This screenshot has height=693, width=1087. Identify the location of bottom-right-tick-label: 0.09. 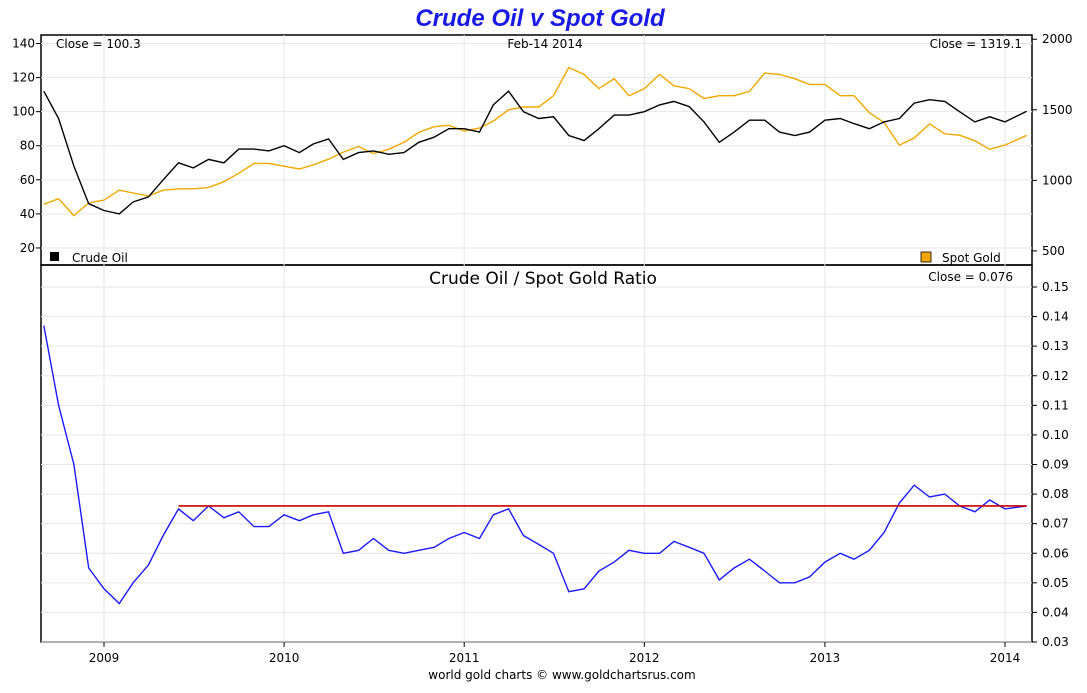
(1055, 465).